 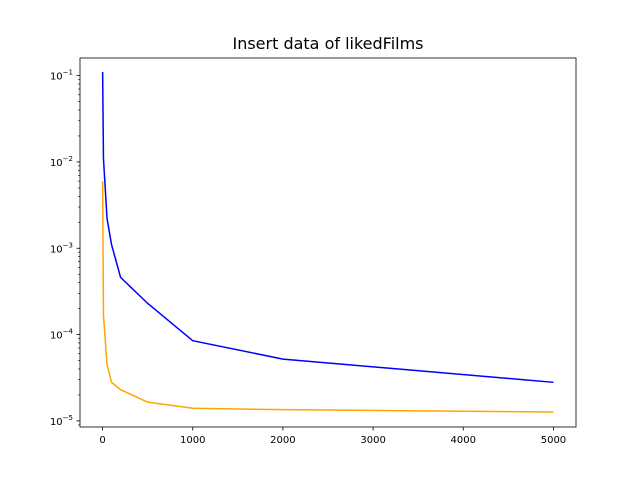 I want to click on x-tick-label-3: 3000, so click(x=372, y=440).